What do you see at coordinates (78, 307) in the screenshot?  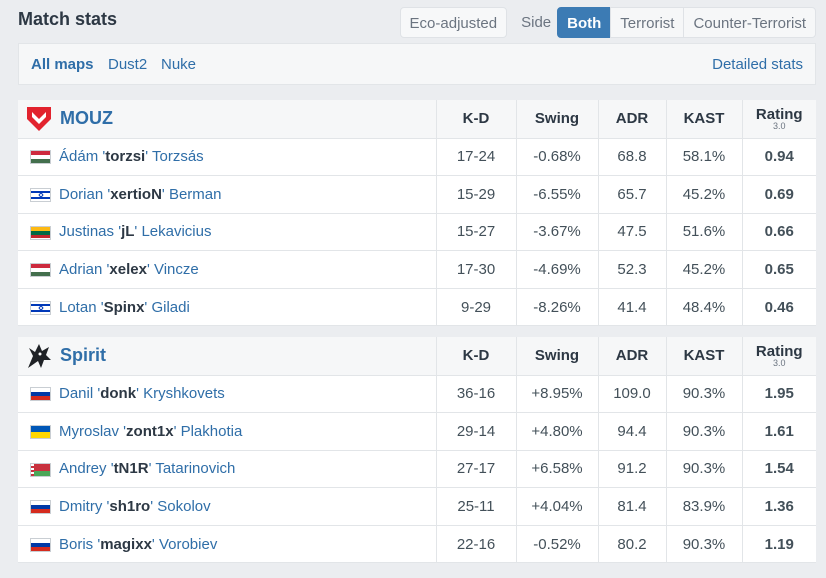 I see `player-first-name: Lotan` at bounding box center [78, 307].